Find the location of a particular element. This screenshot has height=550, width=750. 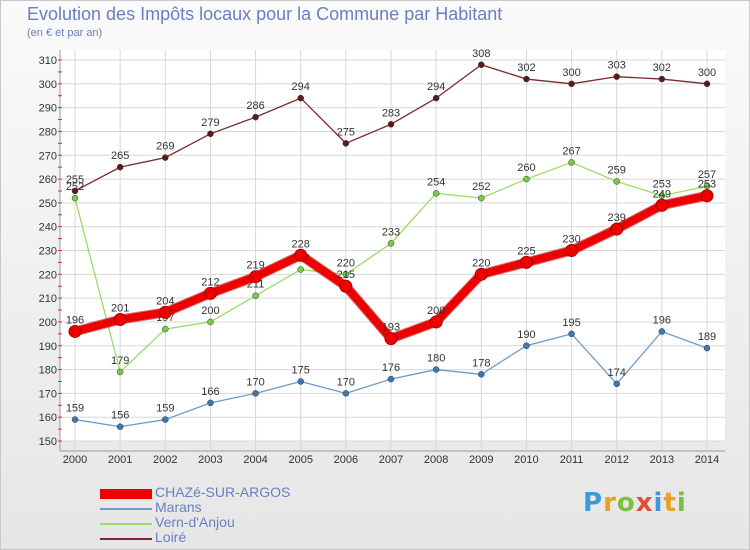

data-label: 249 is located at coordinates (662, 194).